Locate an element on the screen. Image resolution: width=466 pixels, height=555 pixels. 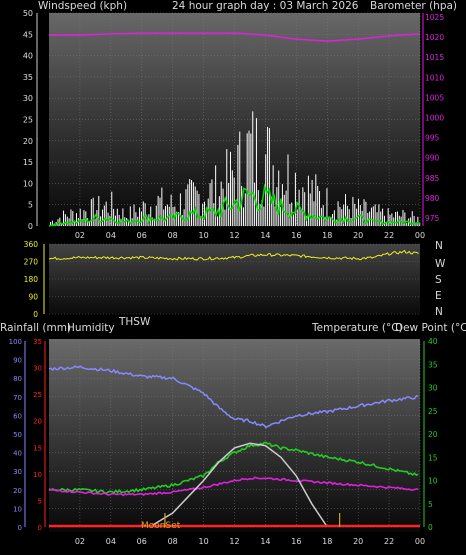
dew-point-line is located at coordinates (233, 486).